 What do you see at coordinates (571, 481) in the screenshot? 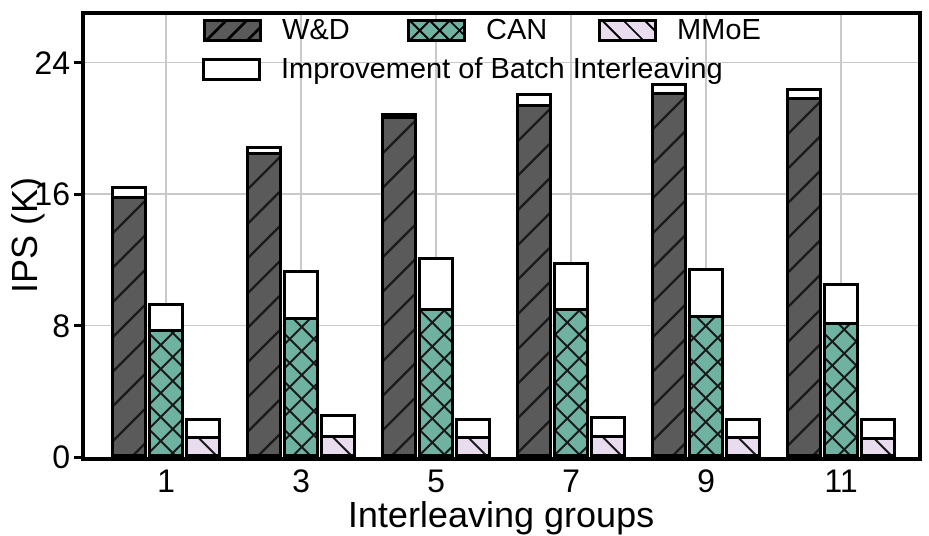
I see `x-tick-label-7: 7` at bounding box center [571, 481].